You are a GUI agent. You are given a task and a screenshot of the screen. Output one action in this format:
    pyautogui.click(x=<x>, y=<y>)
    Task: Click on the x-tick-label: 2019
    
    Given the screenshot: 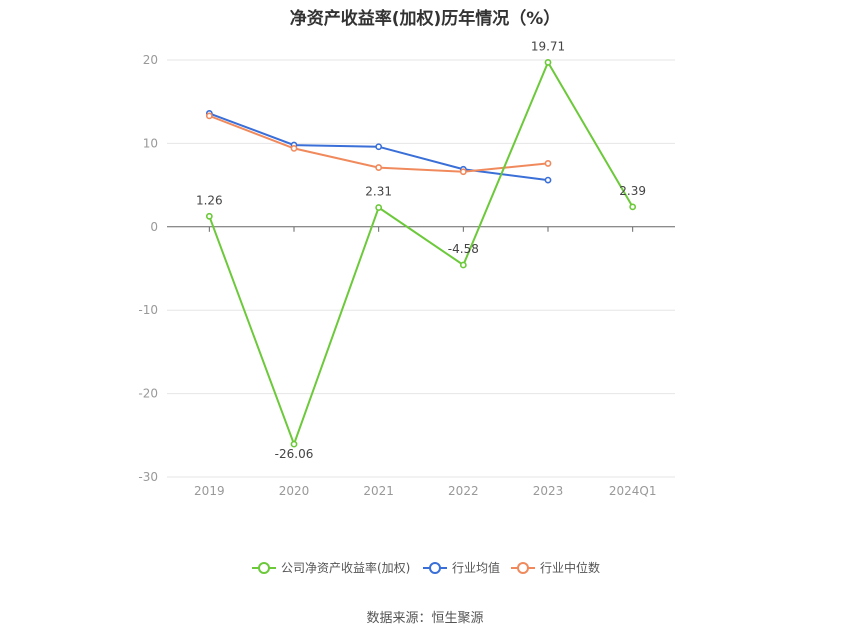 What is the action you would take?
    pyautogui.click(x=209, y=491)
    